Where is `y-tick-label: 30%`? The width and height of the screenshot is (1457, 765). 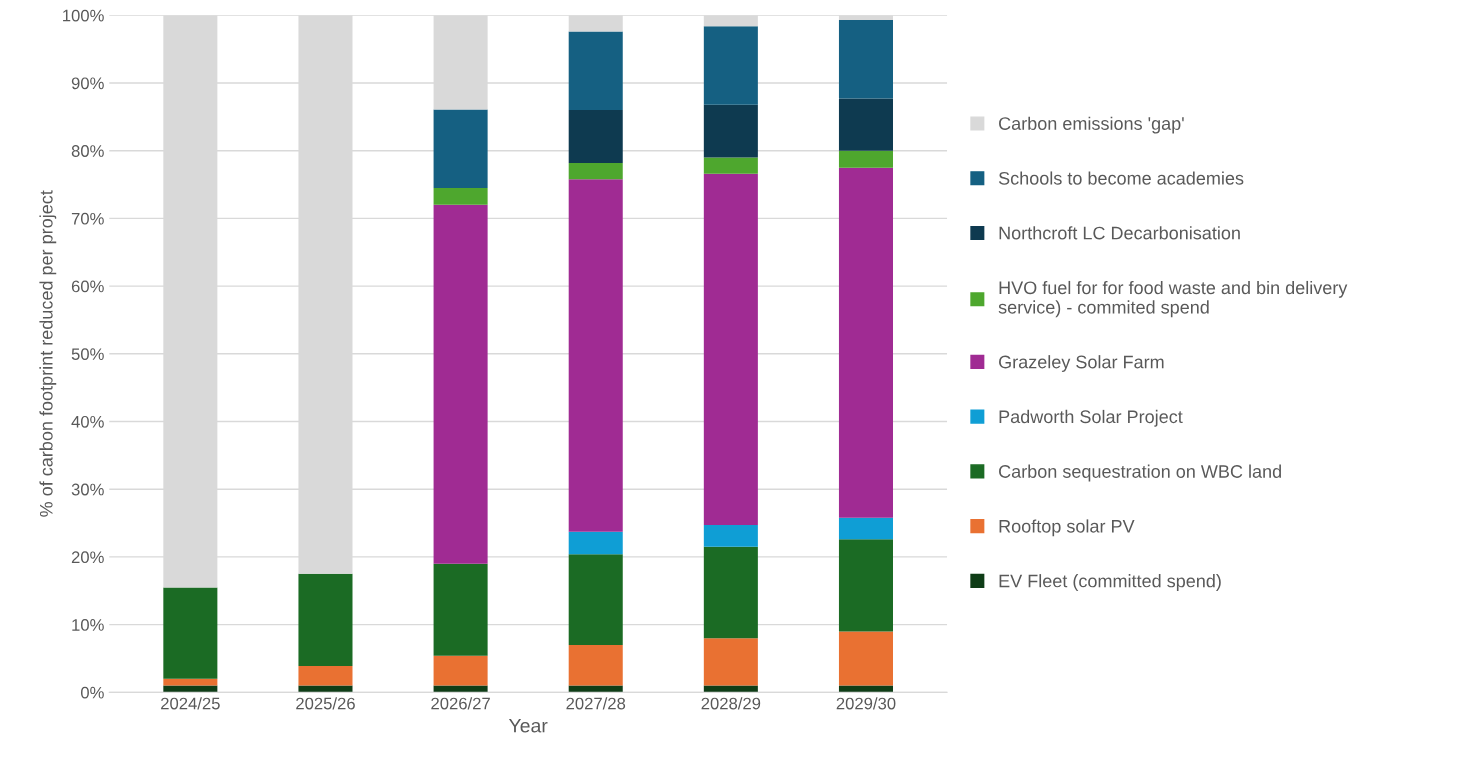
y-tick-label: 30% is located at coordinates (87, 489).